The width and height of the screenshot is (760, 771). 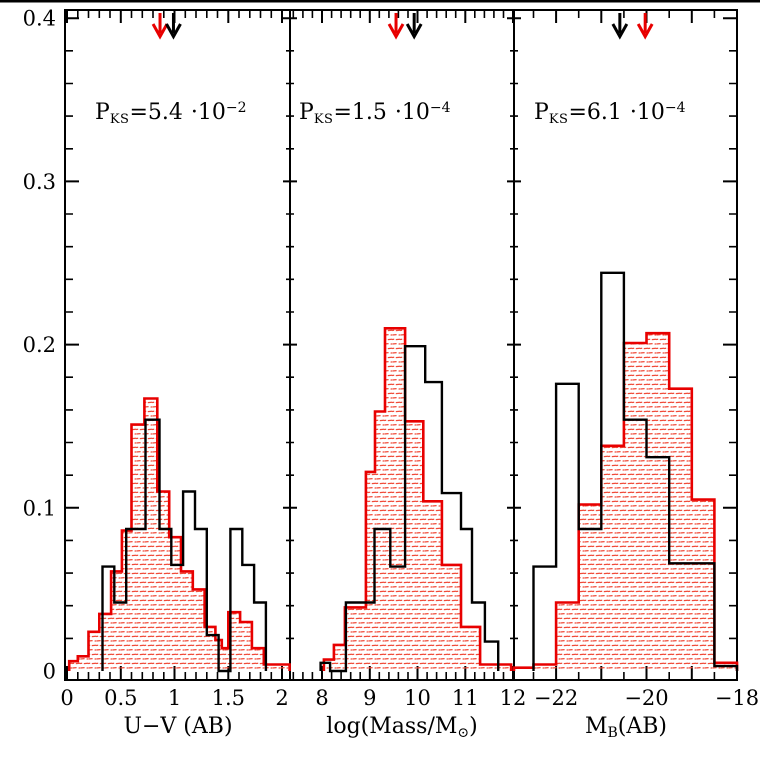 What do you see at coordinates (360, 112) in the screenshot?
I see `pks-value: =1.5` at bounding box center [360, 112].